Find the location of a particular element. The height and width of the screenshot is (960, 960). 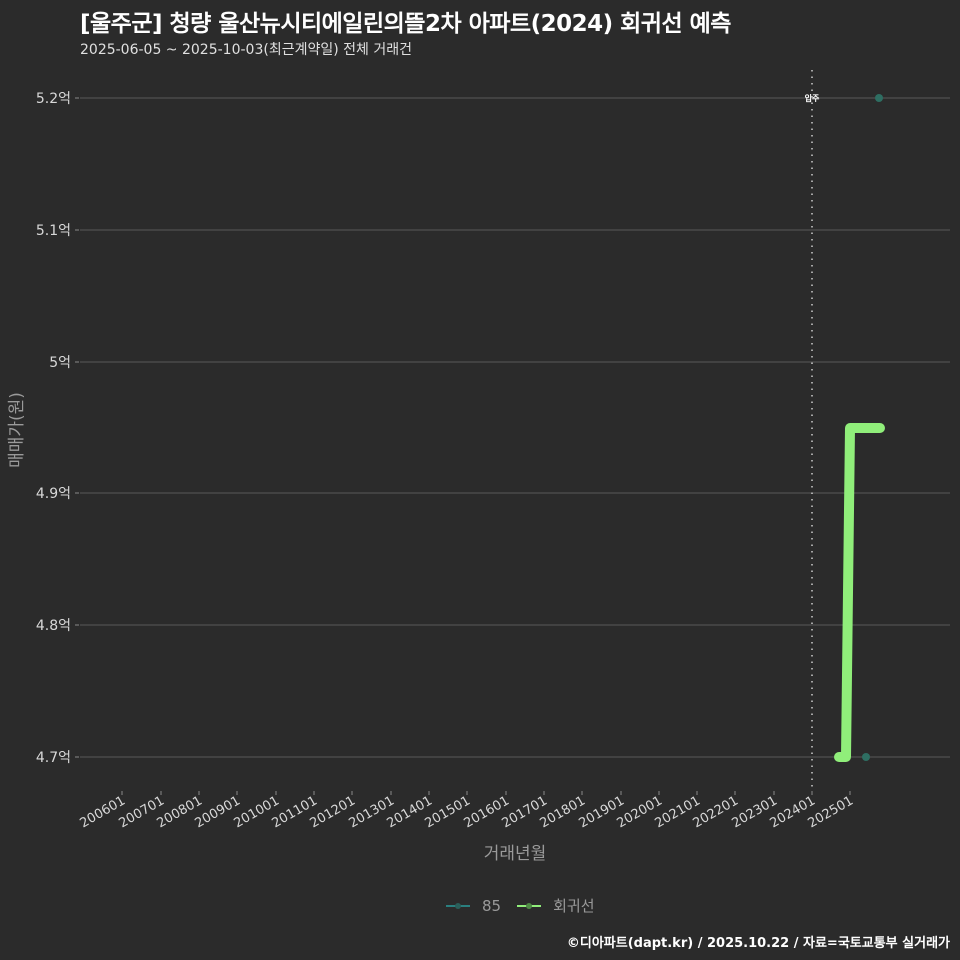

legend-label: 85 is located at coordinates (492, 905).